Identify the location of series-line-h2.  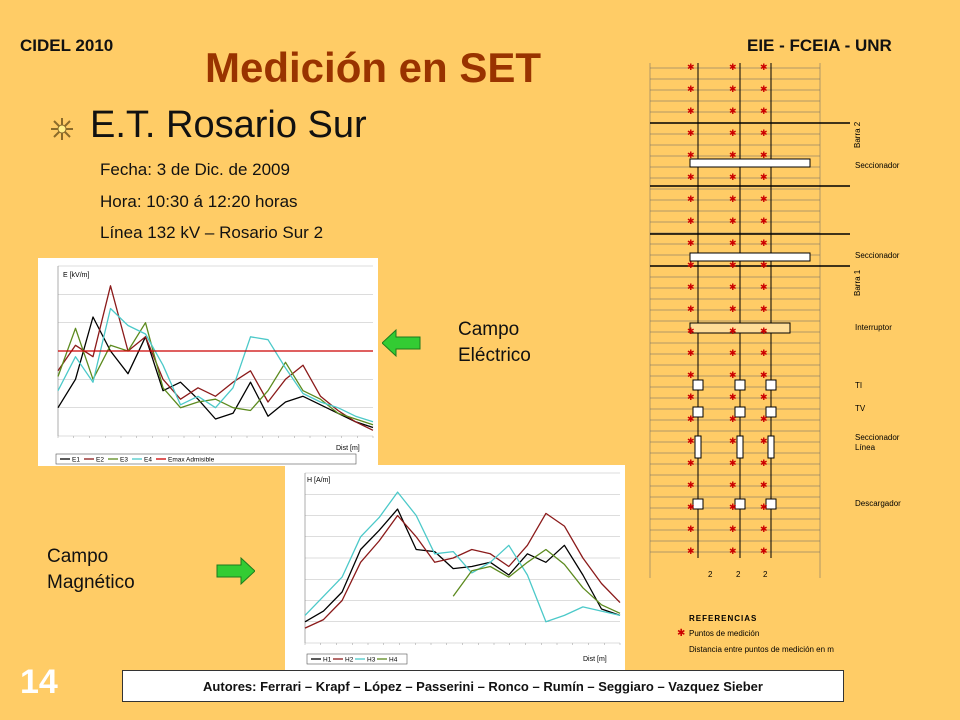
(462, 570).